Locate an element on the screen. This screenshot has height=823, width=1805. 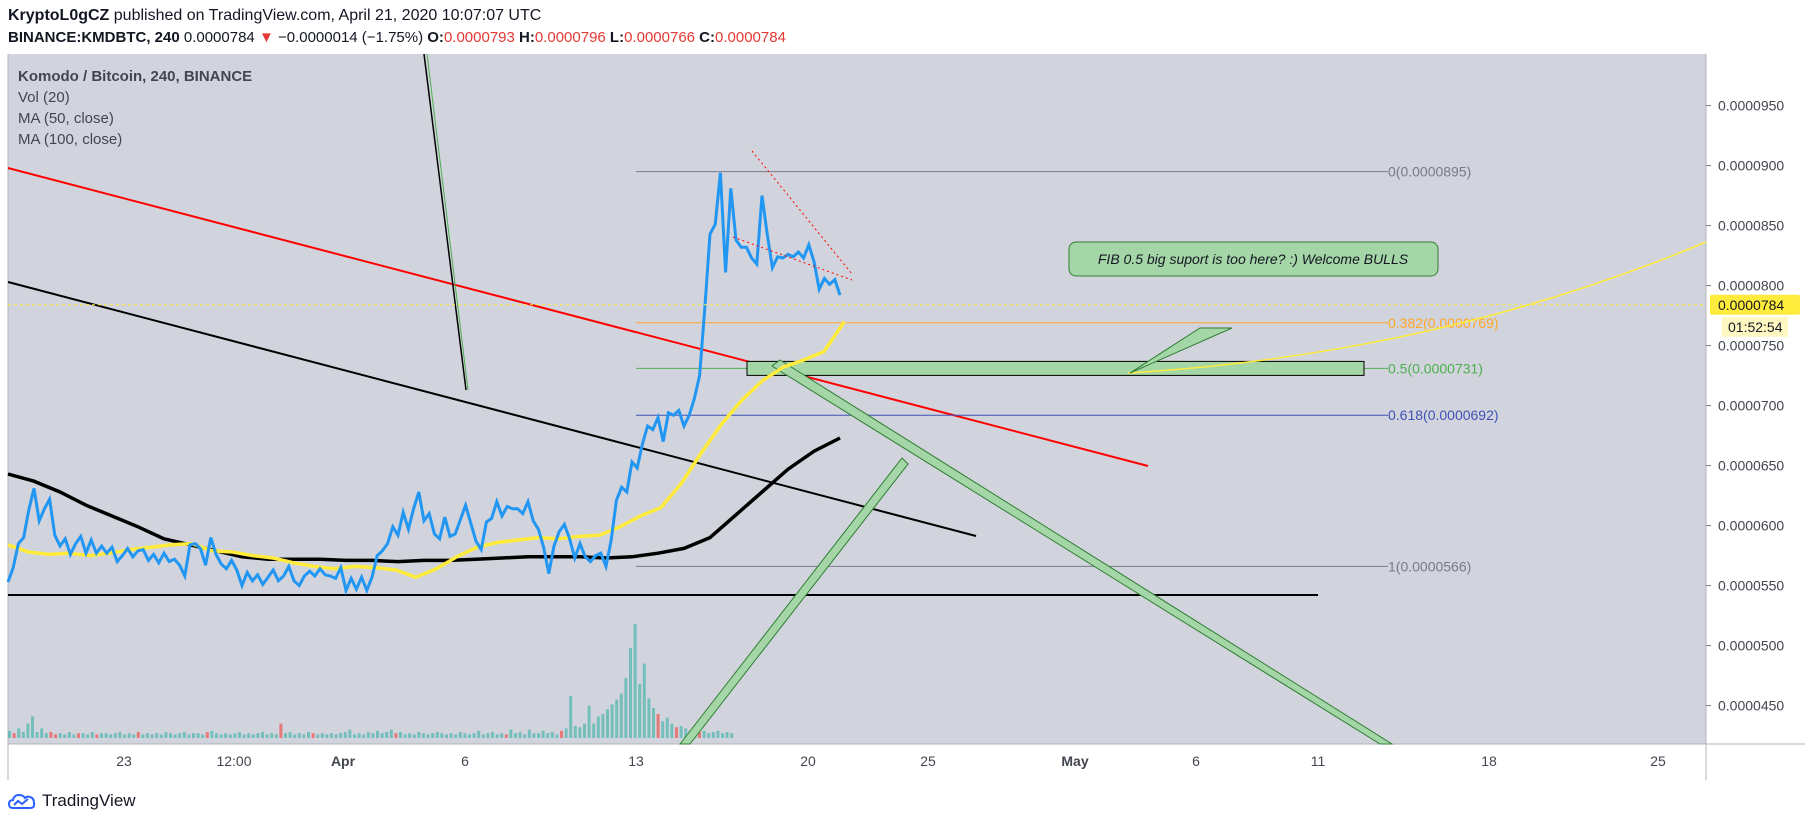
y-tick-label: 0.0000450 is located at coordinates (1751, 706).